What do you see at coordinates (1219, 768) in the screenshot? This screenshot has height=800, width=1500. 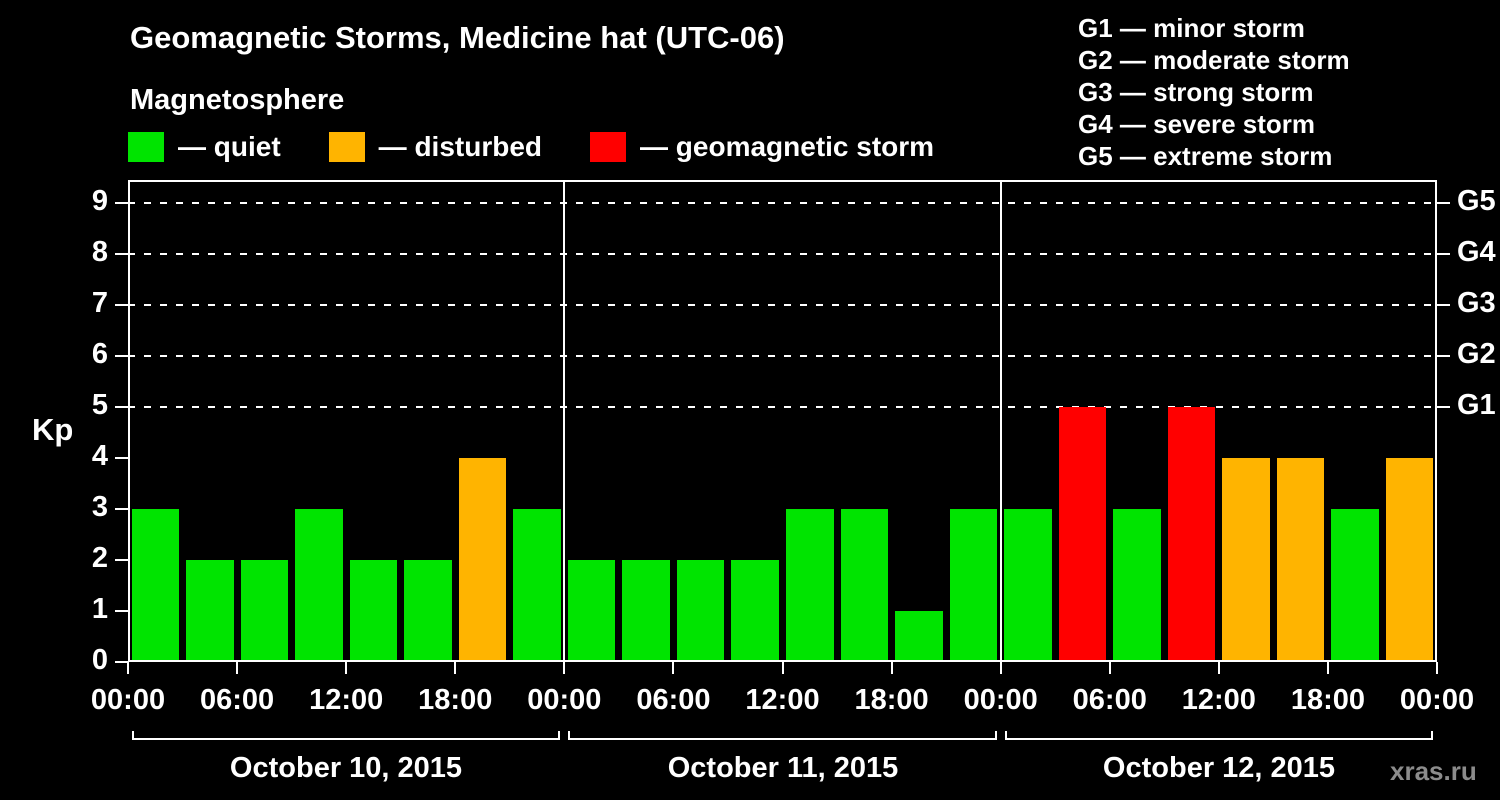 I see `day-label-3: October 12, 2015` at bounding box center [1219, 768].